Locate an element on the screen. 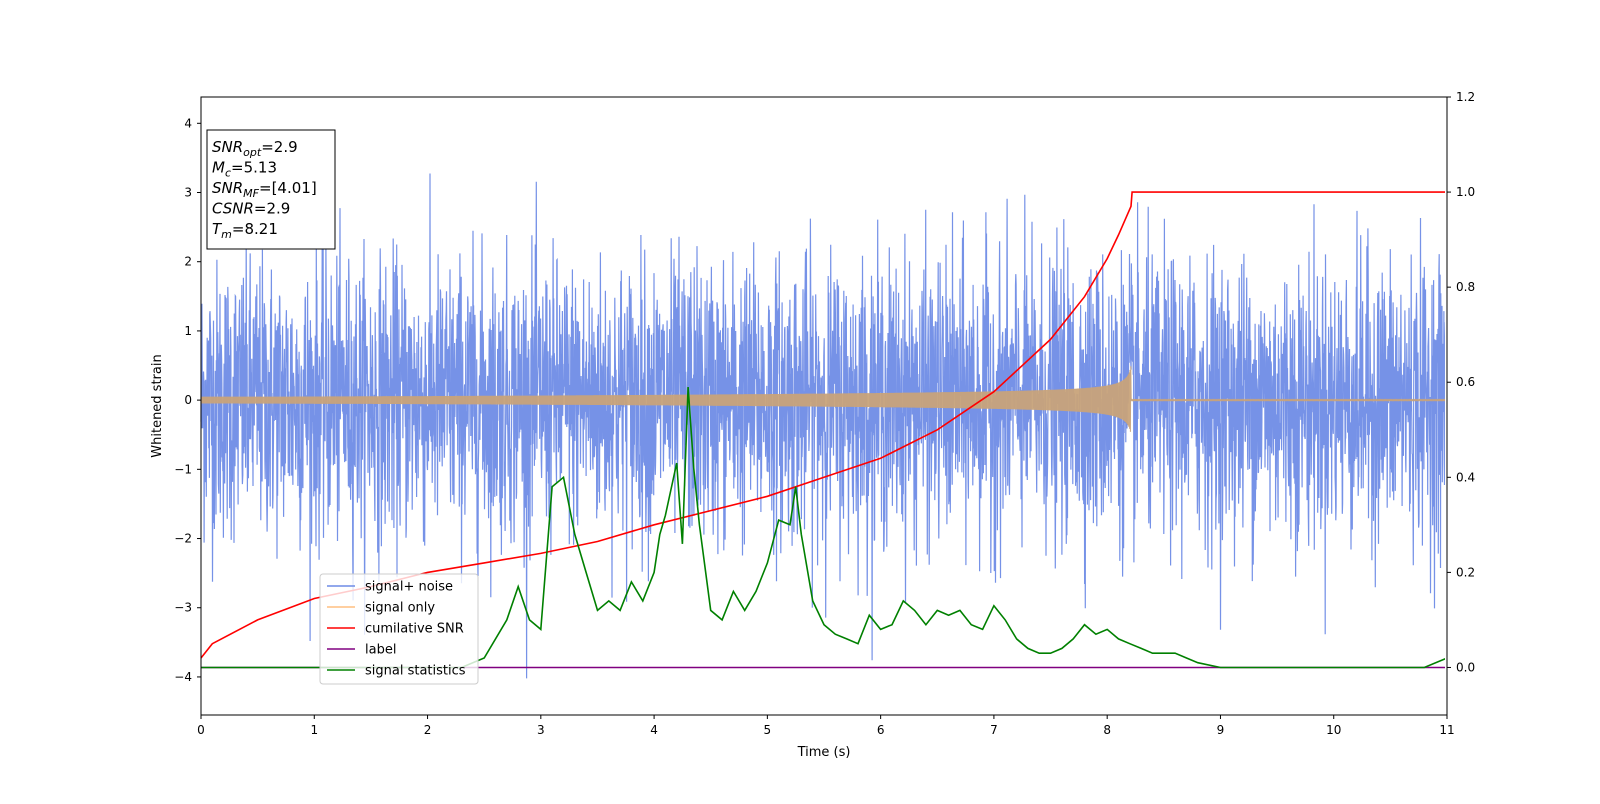 The image size is (1600, 804). x-tick-label: 10 is located at coordinates (1333, 730).